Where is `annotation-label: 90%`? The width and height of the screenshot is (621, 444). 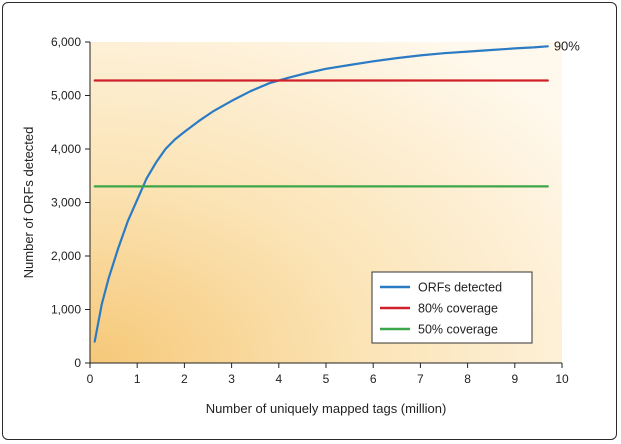 annotation-label: 90% is located at coordinates (567, 45).